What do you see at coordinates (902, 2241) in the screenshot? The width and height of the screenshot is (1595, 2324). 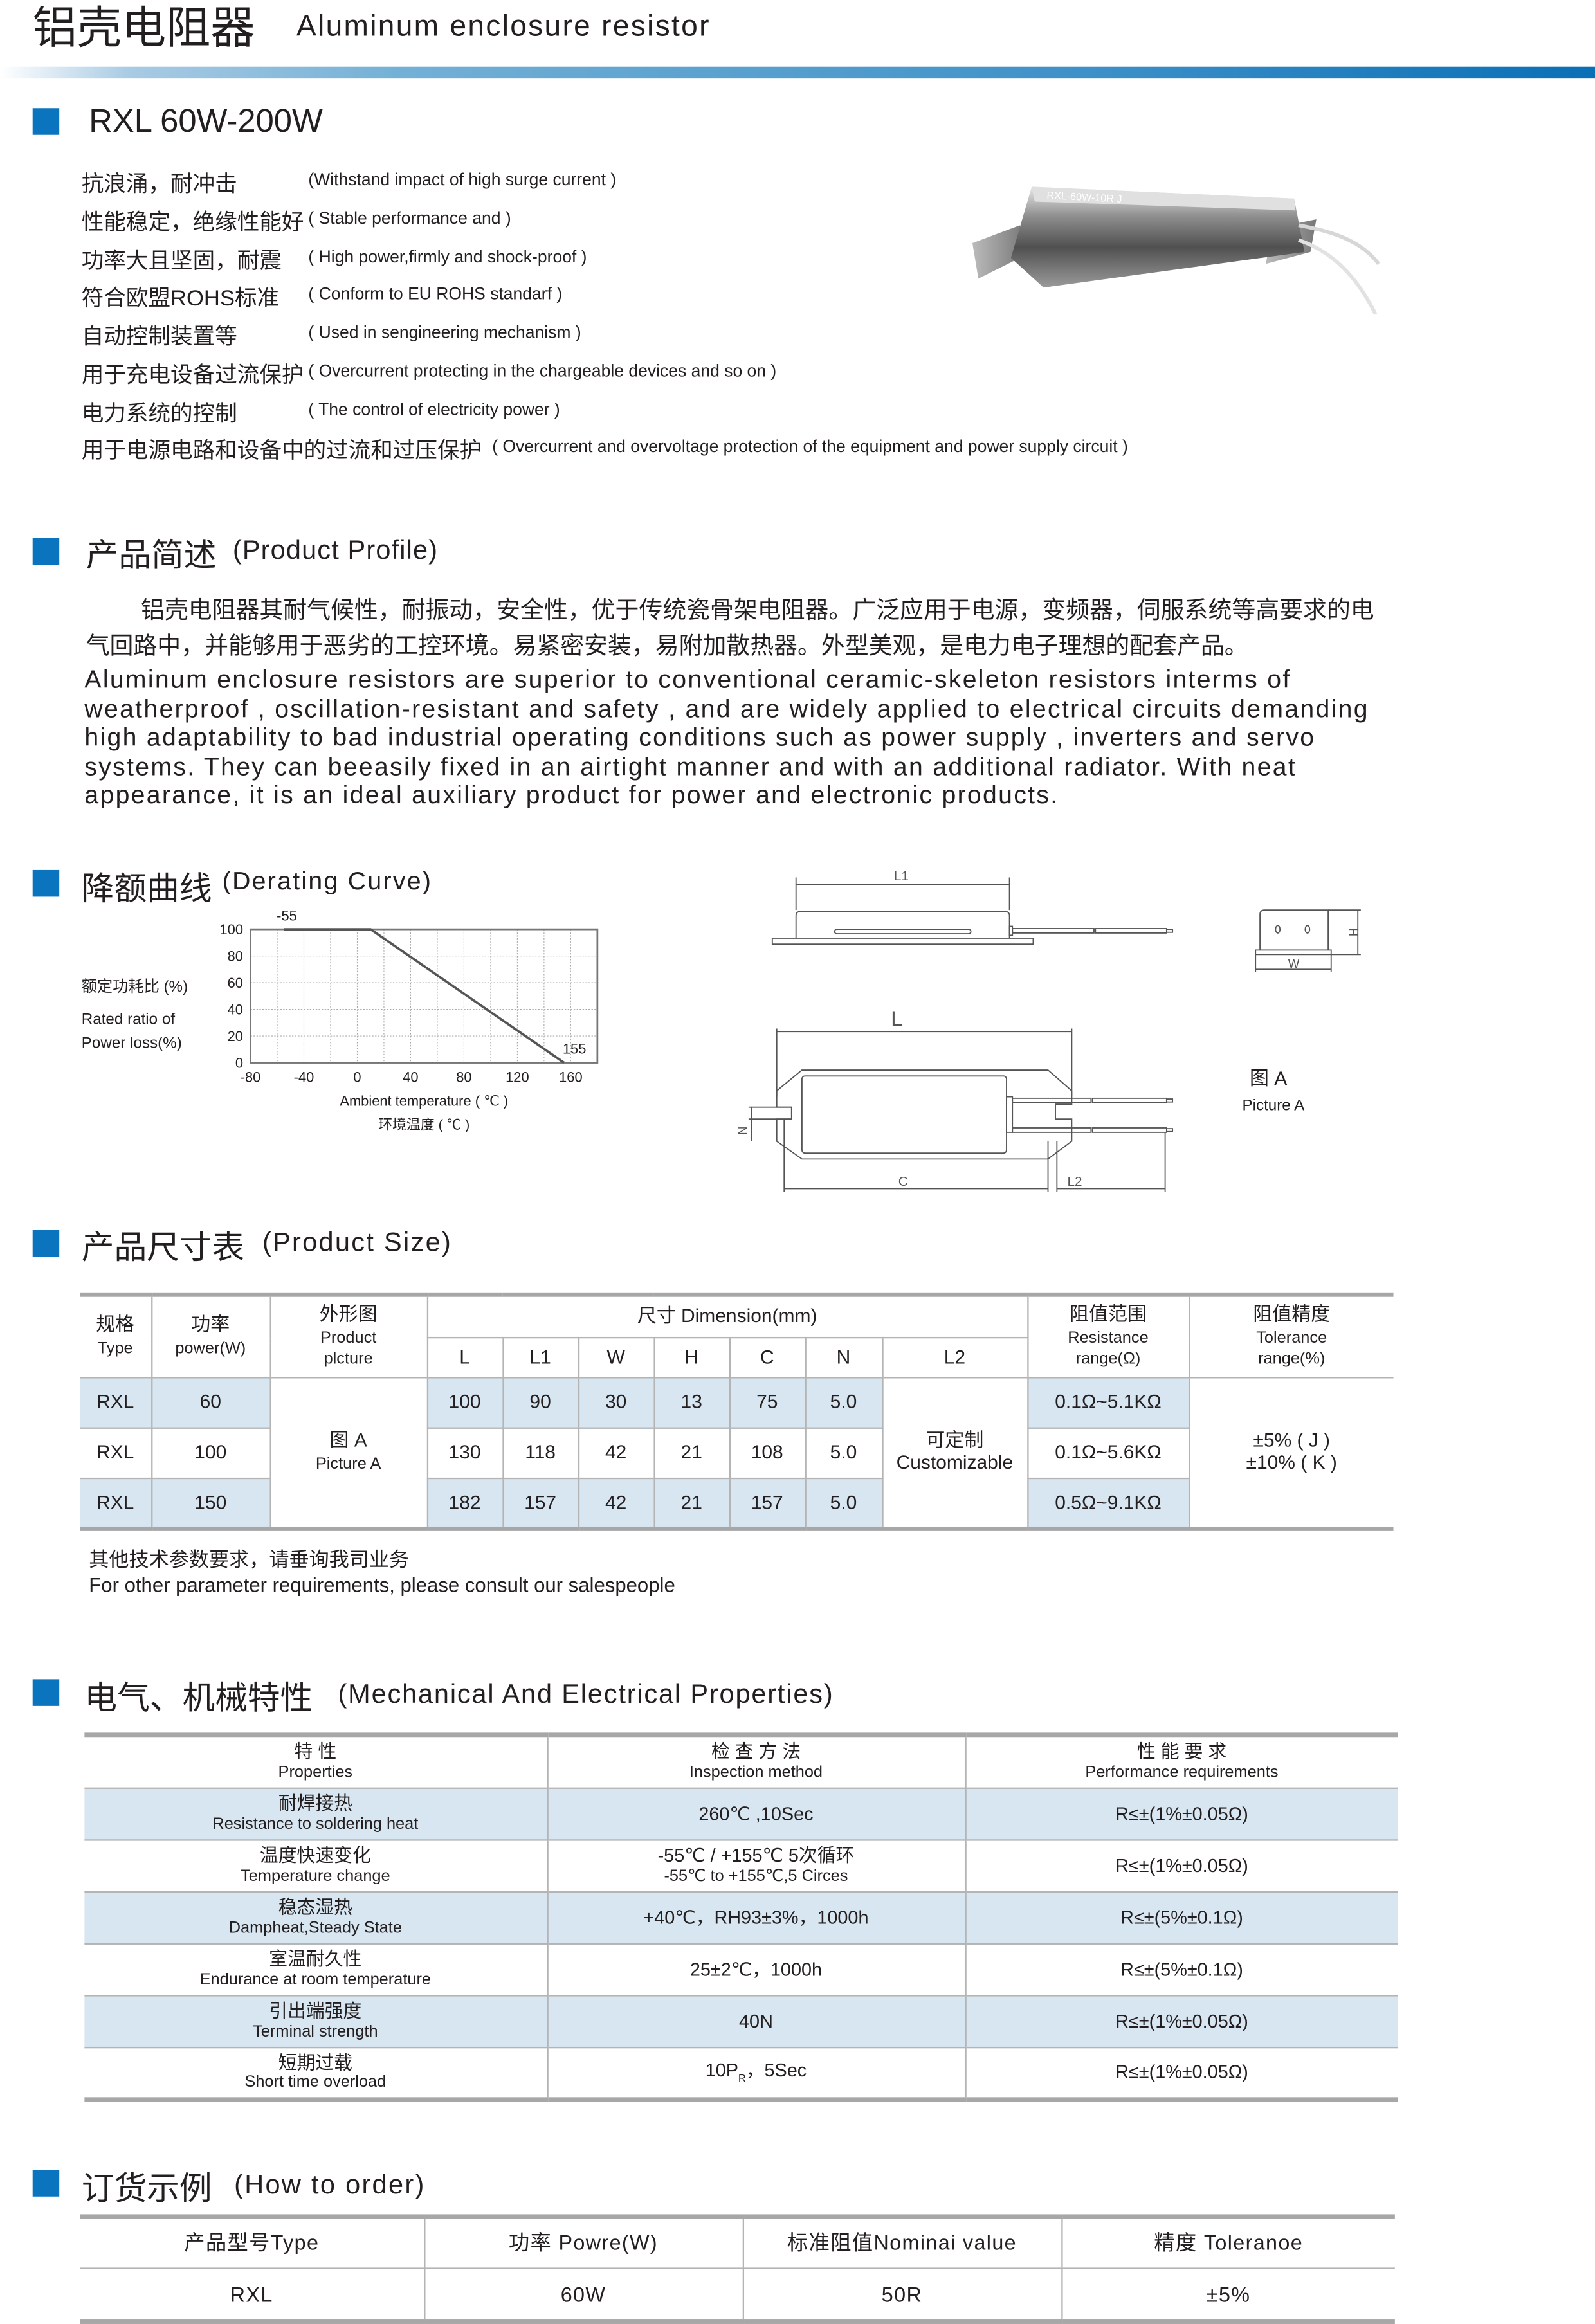 I see `order-header: 标准阻值Nominai value` at bounding box center [902, 2241].